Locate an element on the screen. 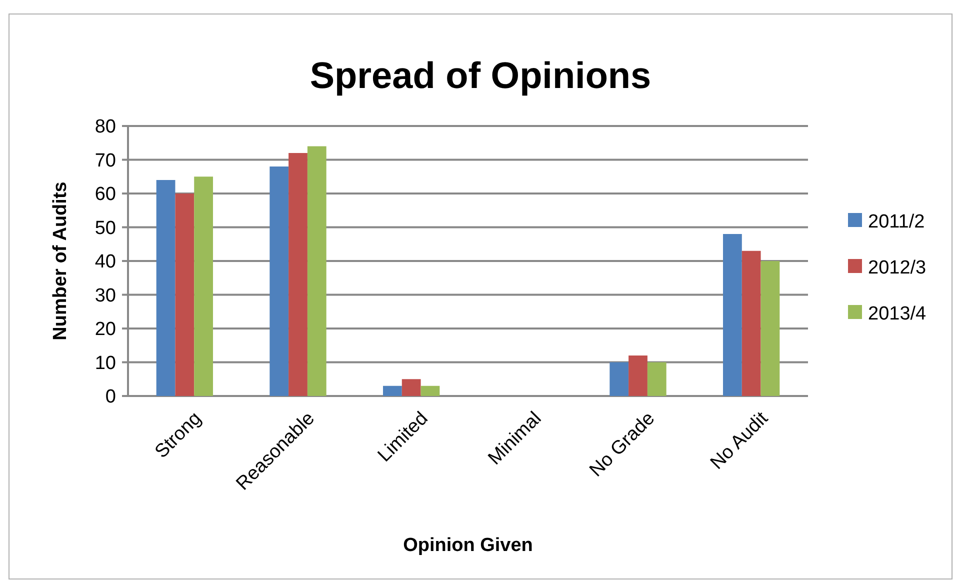 This screenshot has width=953, height=581. y-tick-label: 0 is located at coordinates (110, 397).